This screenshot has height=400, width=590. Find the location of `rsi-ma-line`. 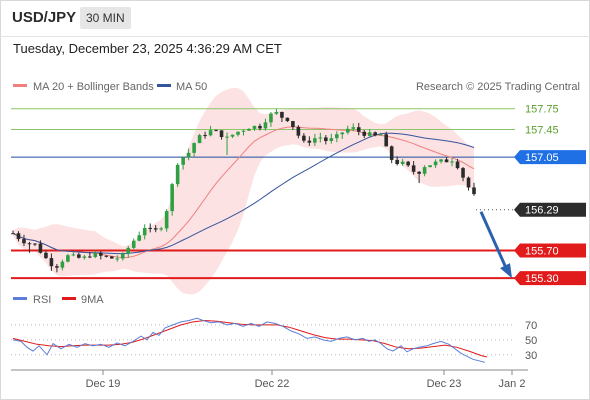

rsi-ma-line is located at coordinates (250, 338).